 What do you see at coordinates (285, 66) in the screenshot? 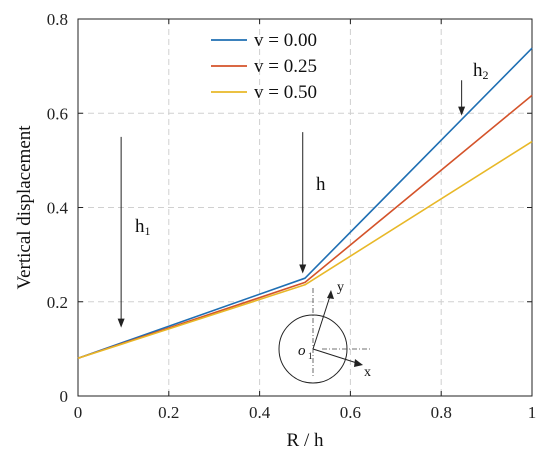
I see `legend-label: v = 0.25` at bounding box center [285, 66].